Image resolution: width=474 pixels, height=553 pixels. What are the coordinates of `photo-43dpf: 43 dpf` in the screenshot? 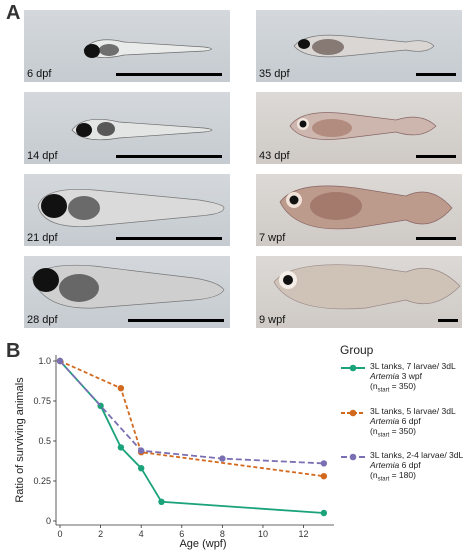 It's located at (359, 128).